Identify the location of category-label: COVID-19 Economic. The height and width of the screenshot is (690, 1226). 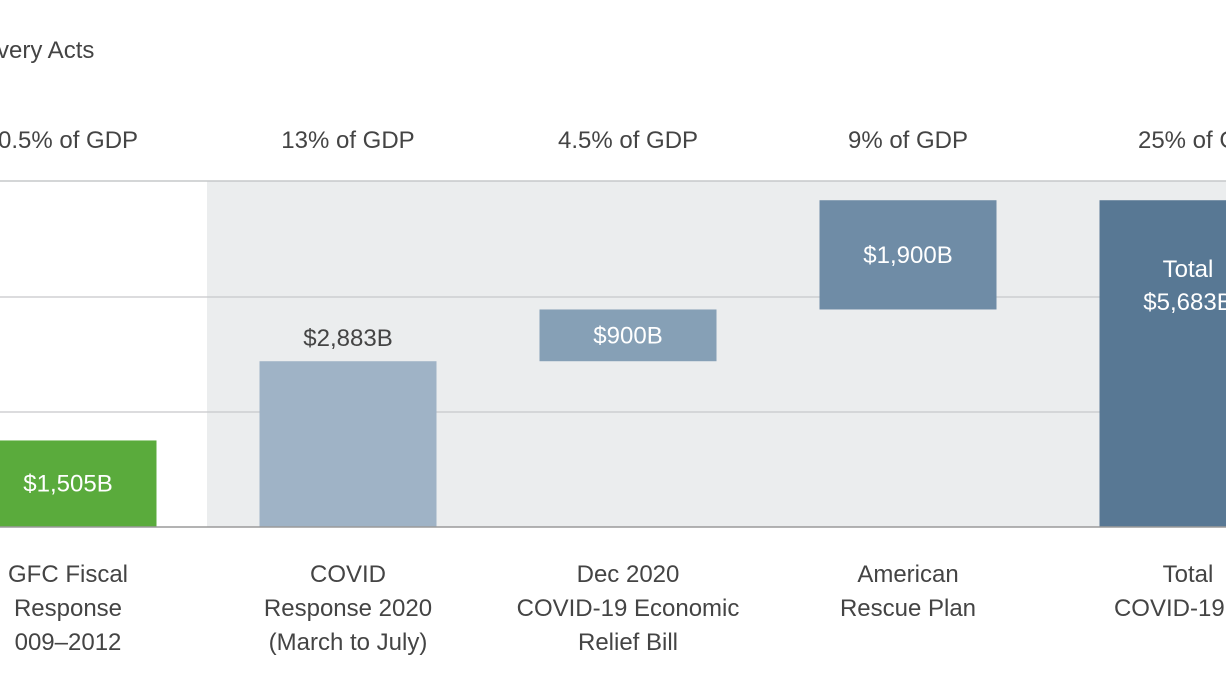
(628, 608).